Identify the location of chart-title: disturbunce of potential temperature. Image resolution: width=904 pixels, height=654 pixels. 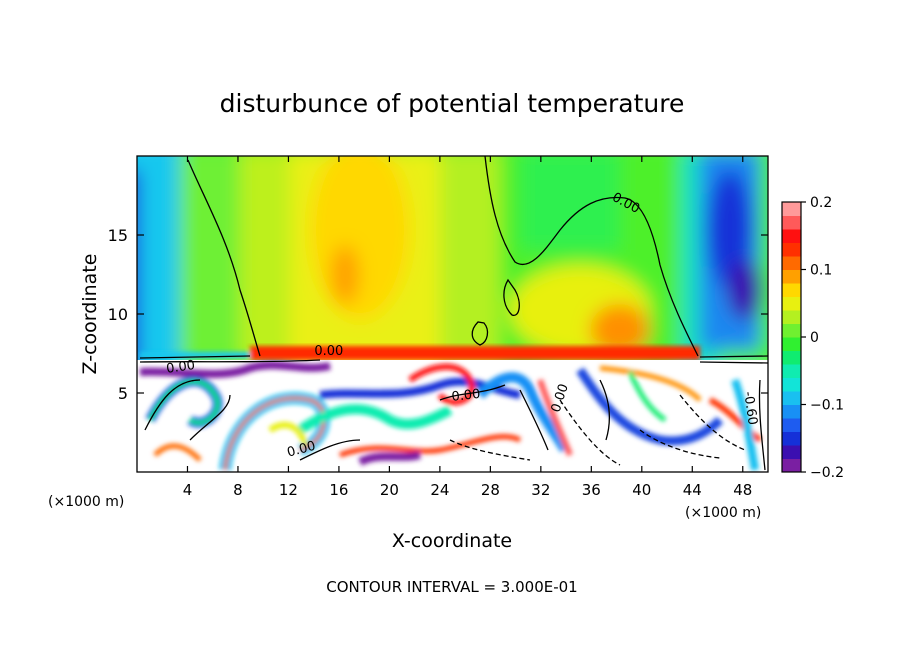
(452, 103).